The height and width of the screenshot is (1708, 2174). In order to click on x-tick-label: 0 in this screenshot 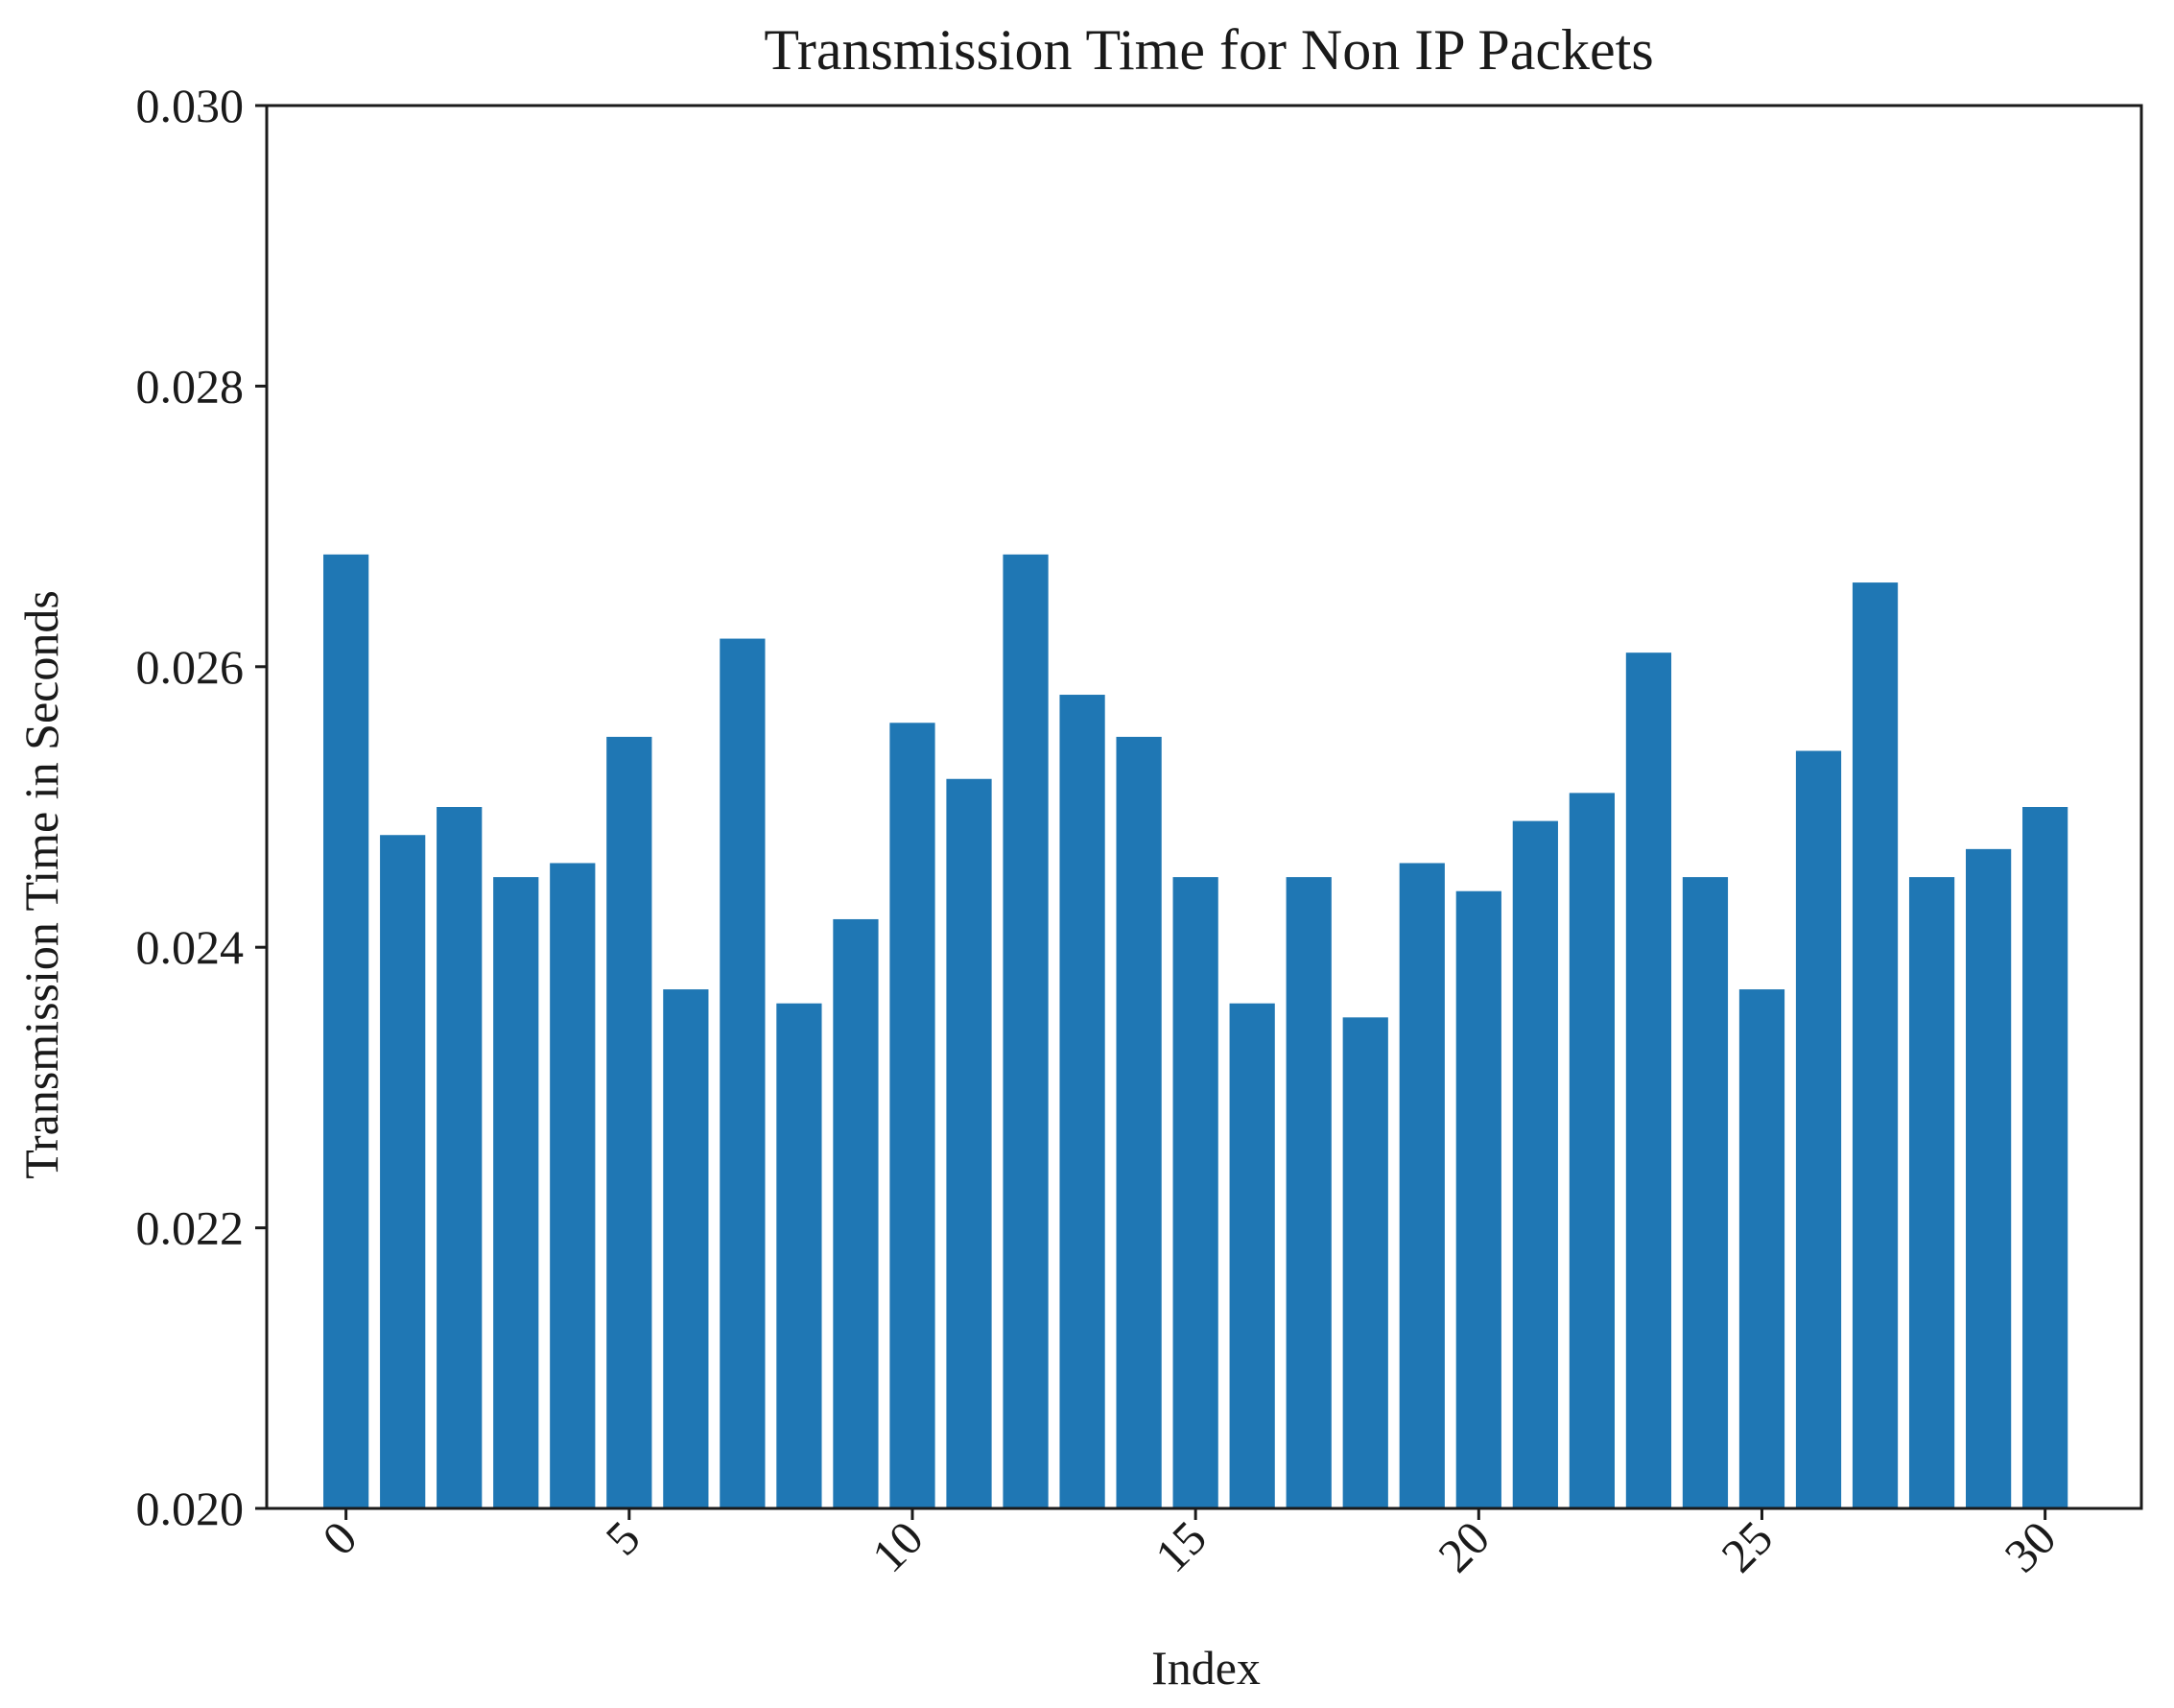, I will do `click(339, 1537)`.